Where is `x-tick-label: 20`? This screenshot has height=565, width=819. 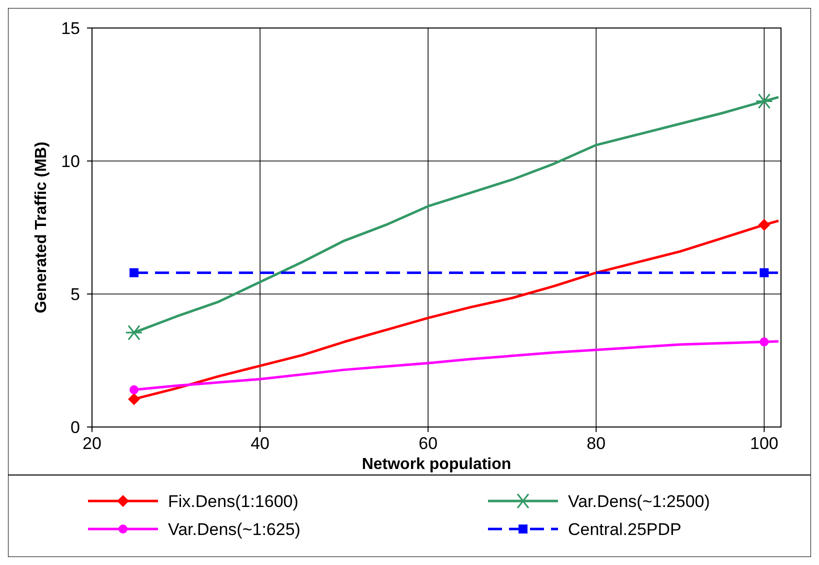
x-tick-label: 20 is located at coordinates (92, 443).